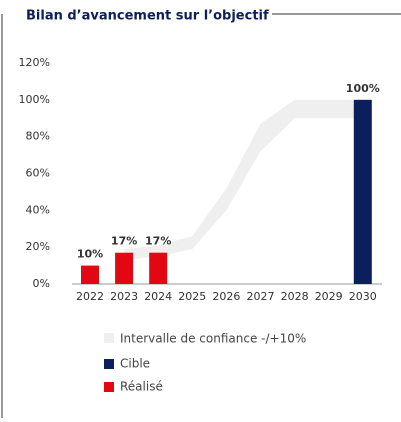  What do you see at coordinates (34, 99) in the screenshot?
I see `y-tick-label: 100%` at bounding box center [34, 99].